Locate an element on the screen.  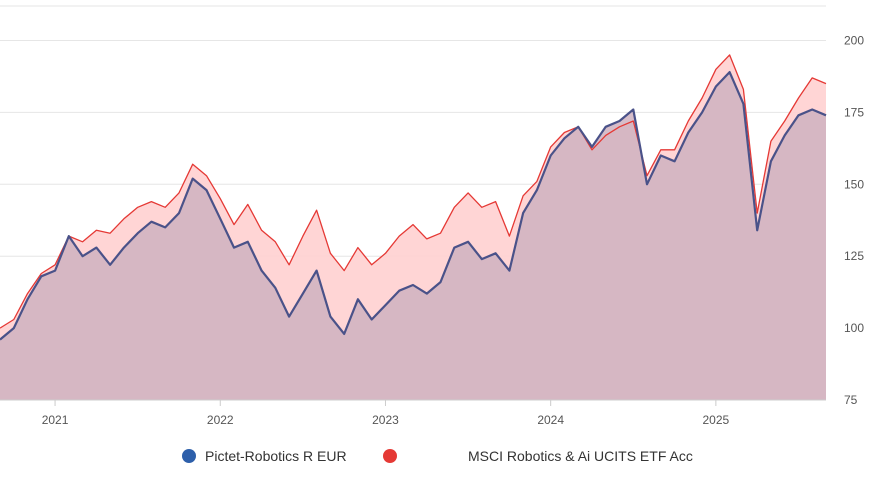
legend-label-series-1: Pictet-Robotics R EUR is located at coordinates (276, 456).